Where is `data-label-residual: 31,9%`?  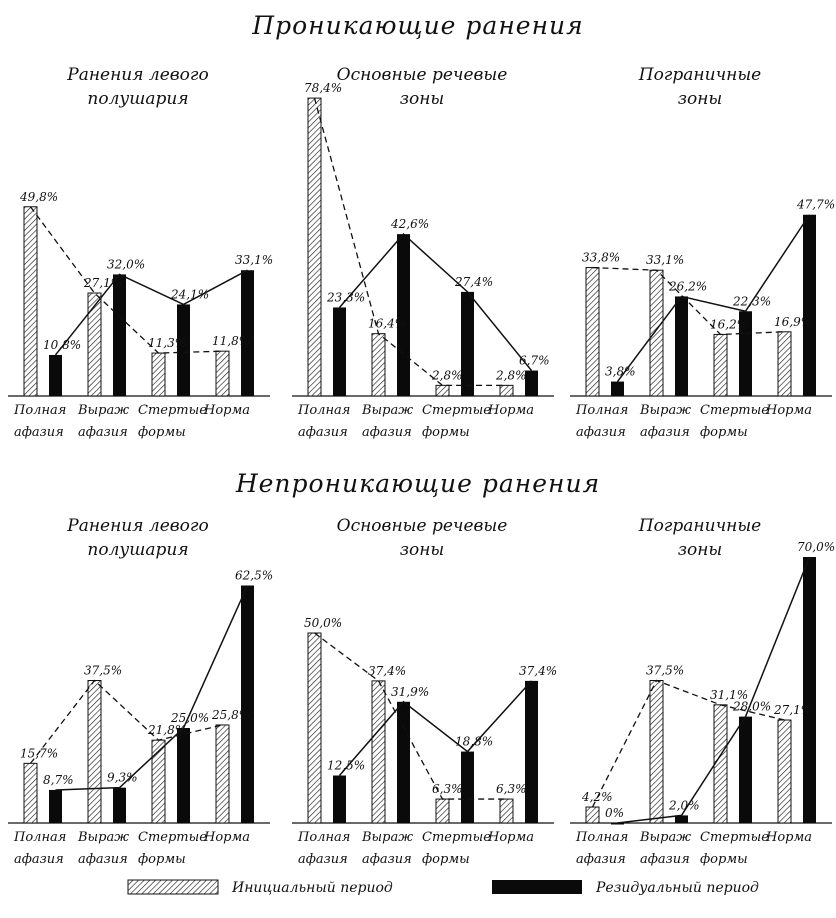 data-label-residual: 31,9% is located at coordinates (410, 692).